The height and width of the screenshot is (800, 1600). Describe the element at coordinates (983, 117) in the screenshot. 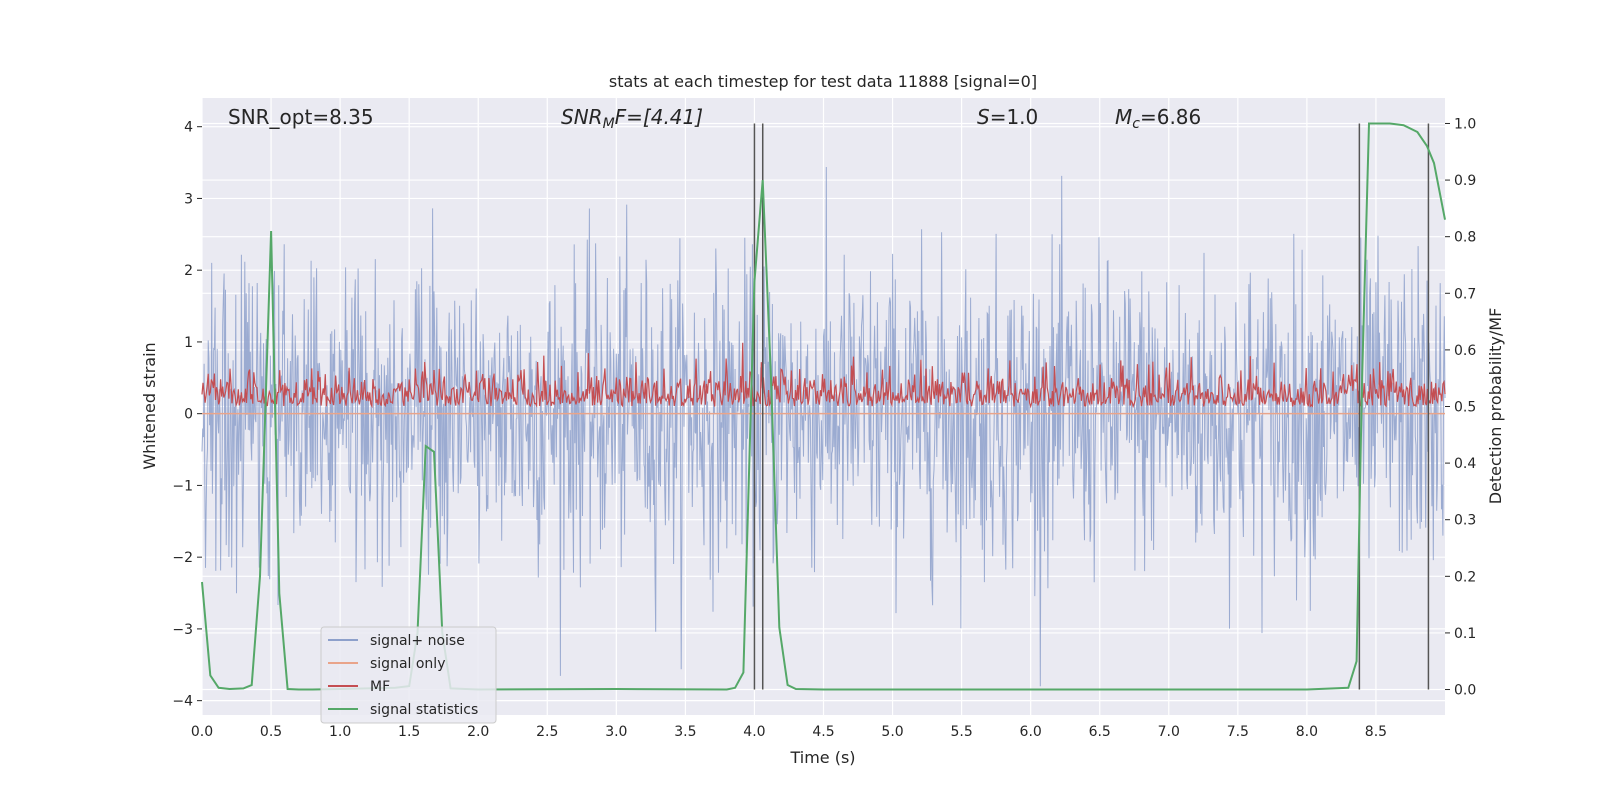

I see `annotation-s-symbol: S` at that location.